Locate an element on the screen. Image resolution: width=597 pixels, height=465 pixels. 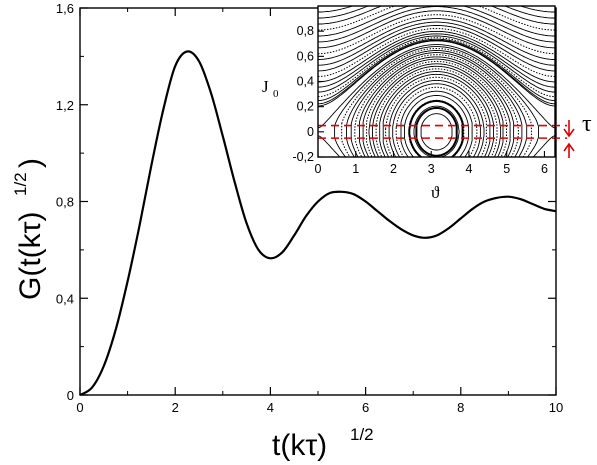
x-tick-label: 0 is located at coordinates (79, 407).